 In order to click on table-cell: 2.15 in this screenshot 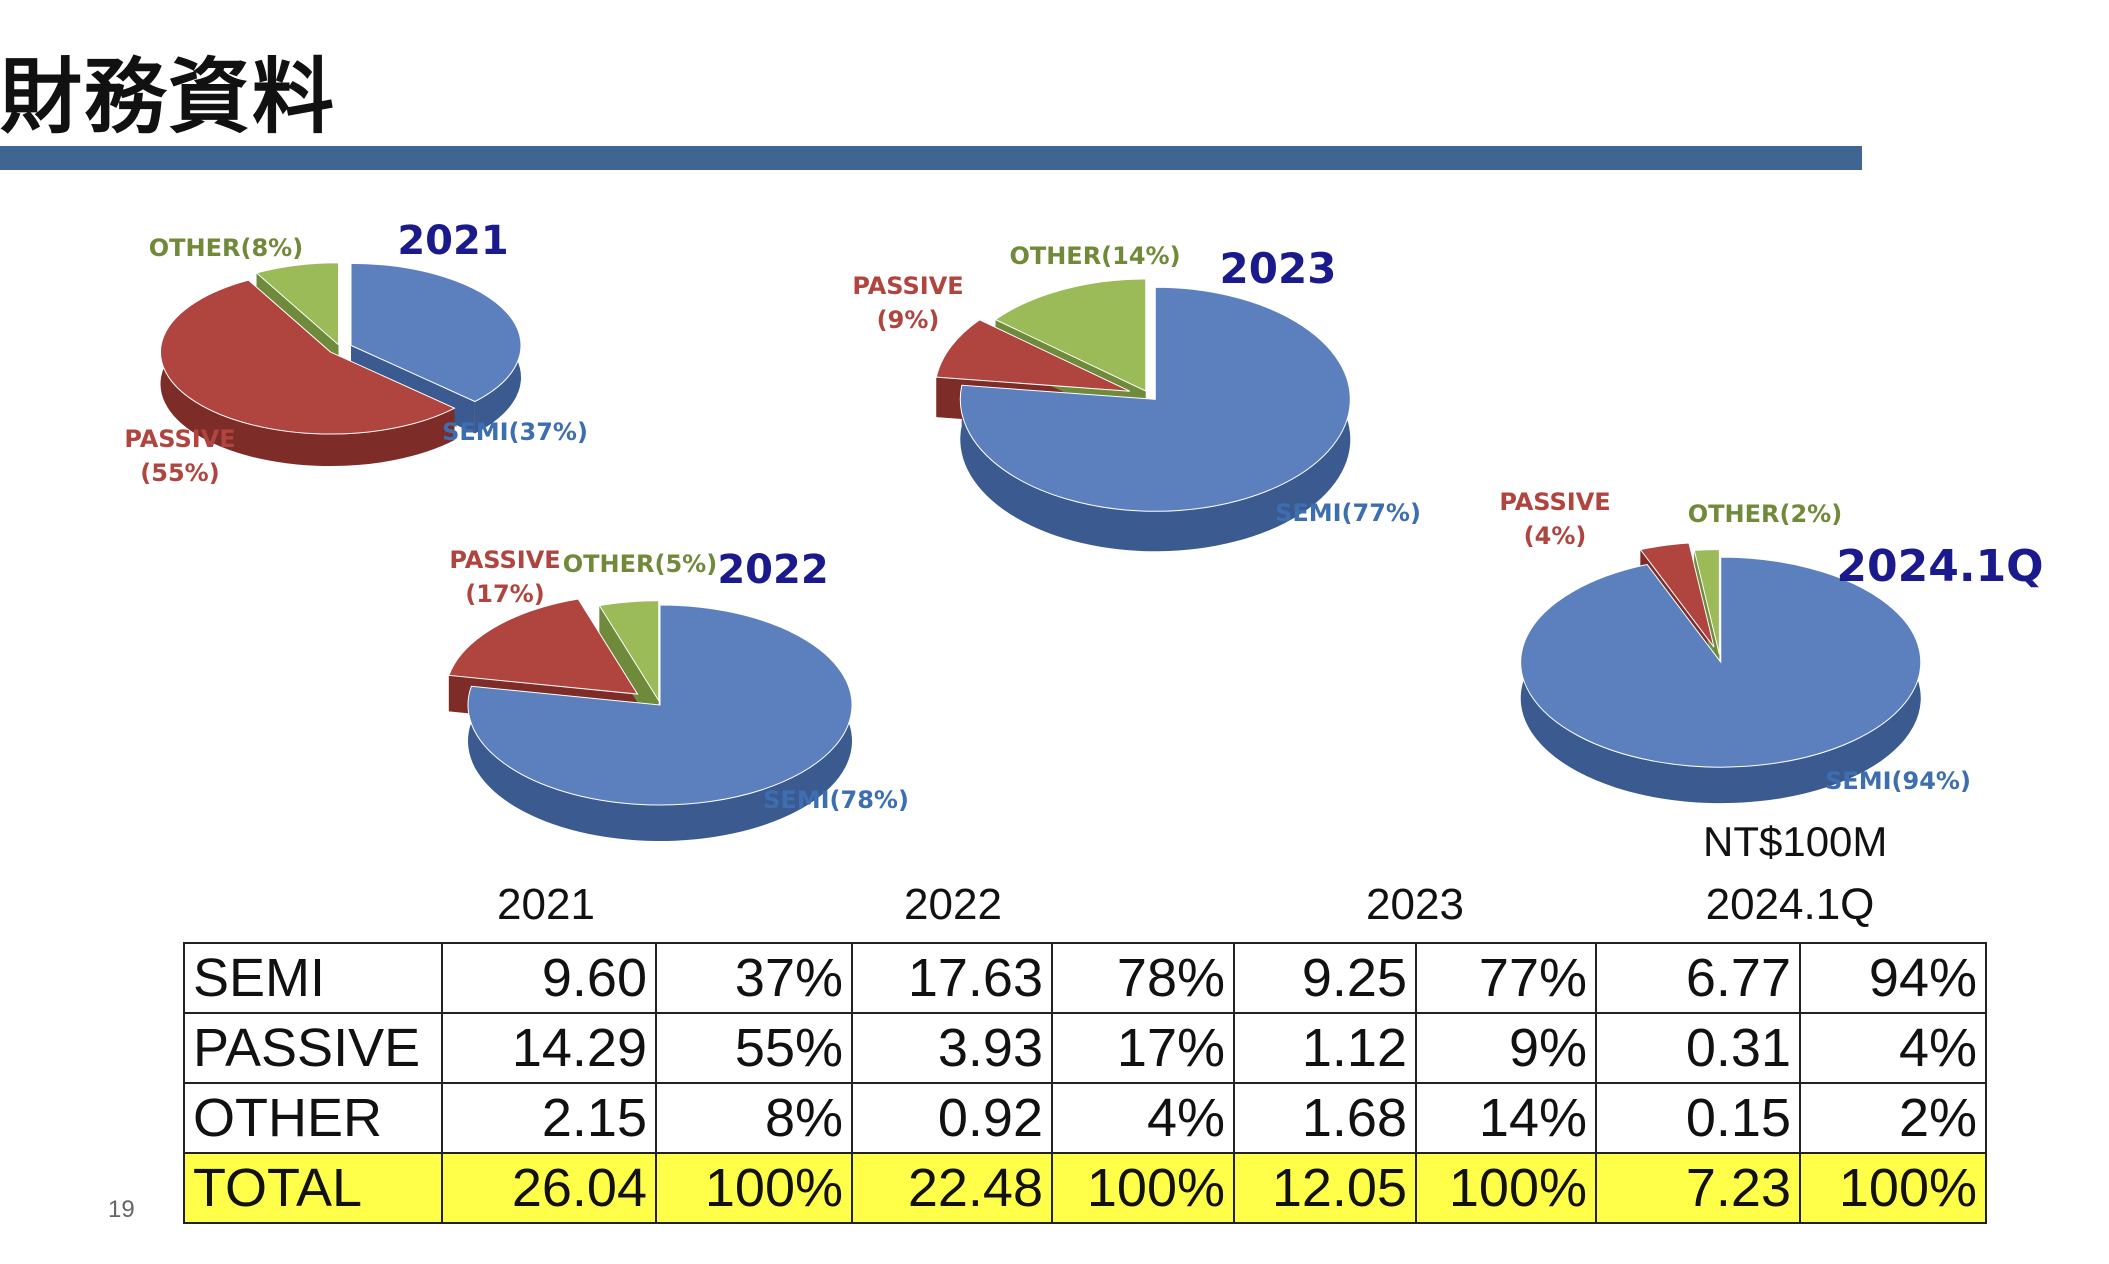, I will do `click(549, 1118)`.